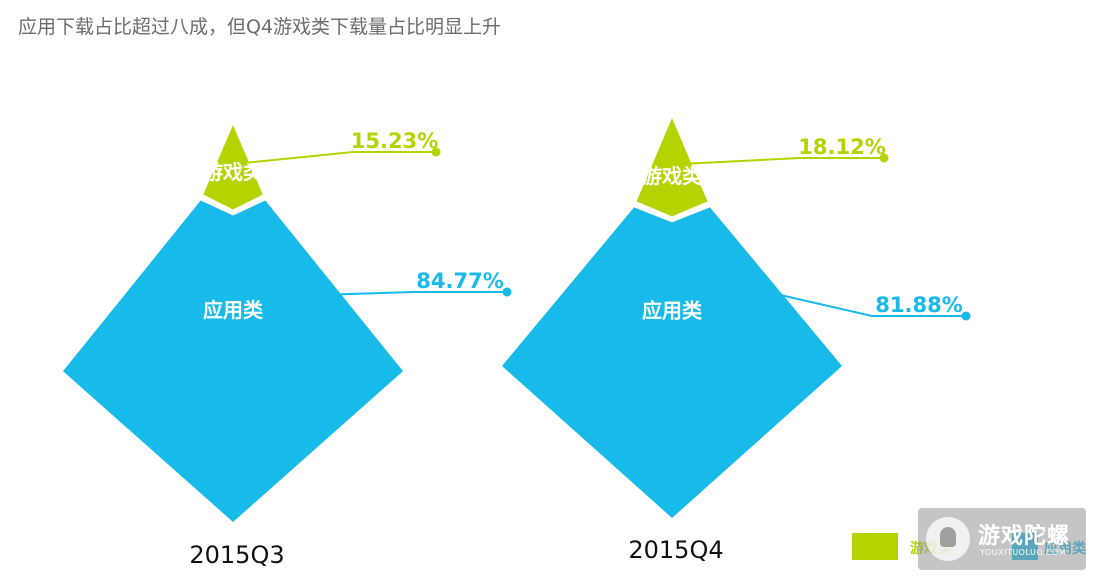  Describe the element at coordinates (918, 305) in the screenshot. I see `app-value-label: 81.88%` at that location.